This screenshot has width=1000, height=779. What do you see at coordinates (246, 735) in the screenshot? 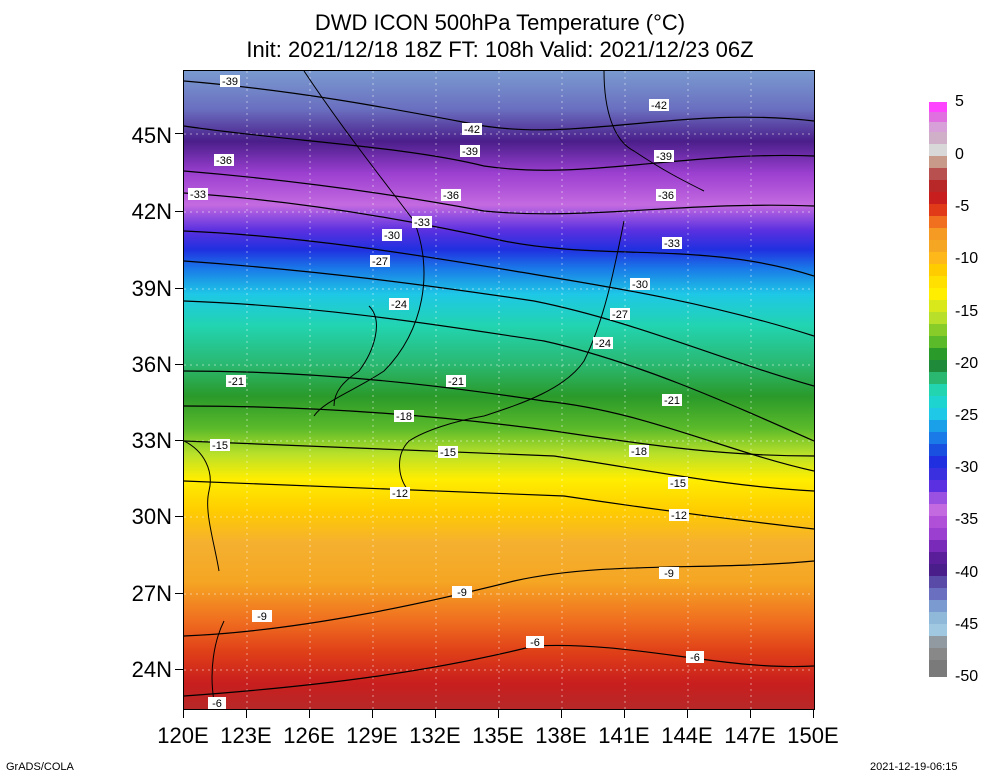
I see `lon-label: 123E` at bounding box center [246, 735].